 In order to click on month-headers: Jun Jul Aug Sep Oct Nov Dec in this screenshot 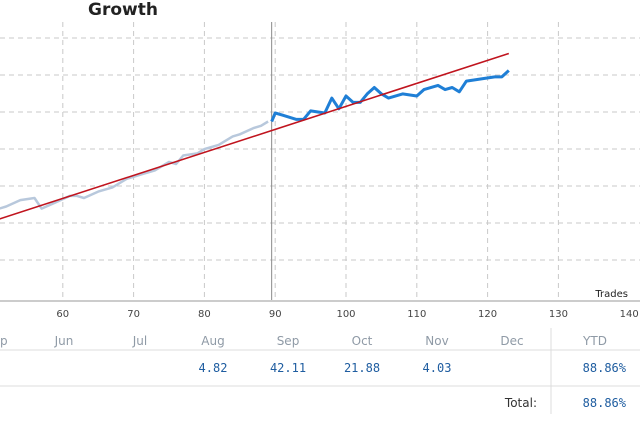, I will do `click(289, 341)`.